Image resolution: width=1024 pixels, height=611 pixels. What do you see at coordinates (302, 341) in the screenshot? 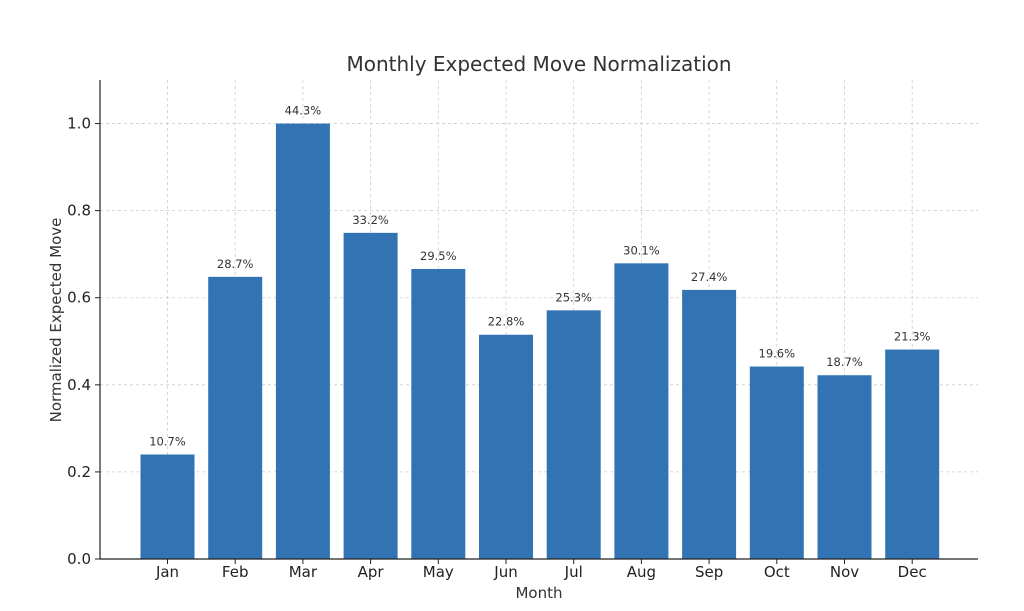
I see `bar-mar` at bounding box center [302, 341].